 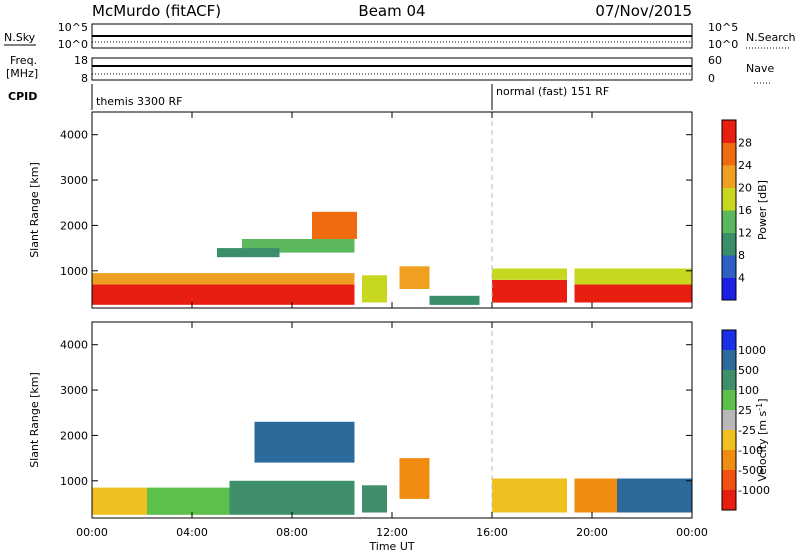 What do you see at coordinates (74, 481) in the screenshot?
I see `y-tick-label: 1000` at bounding box center [74, 481].